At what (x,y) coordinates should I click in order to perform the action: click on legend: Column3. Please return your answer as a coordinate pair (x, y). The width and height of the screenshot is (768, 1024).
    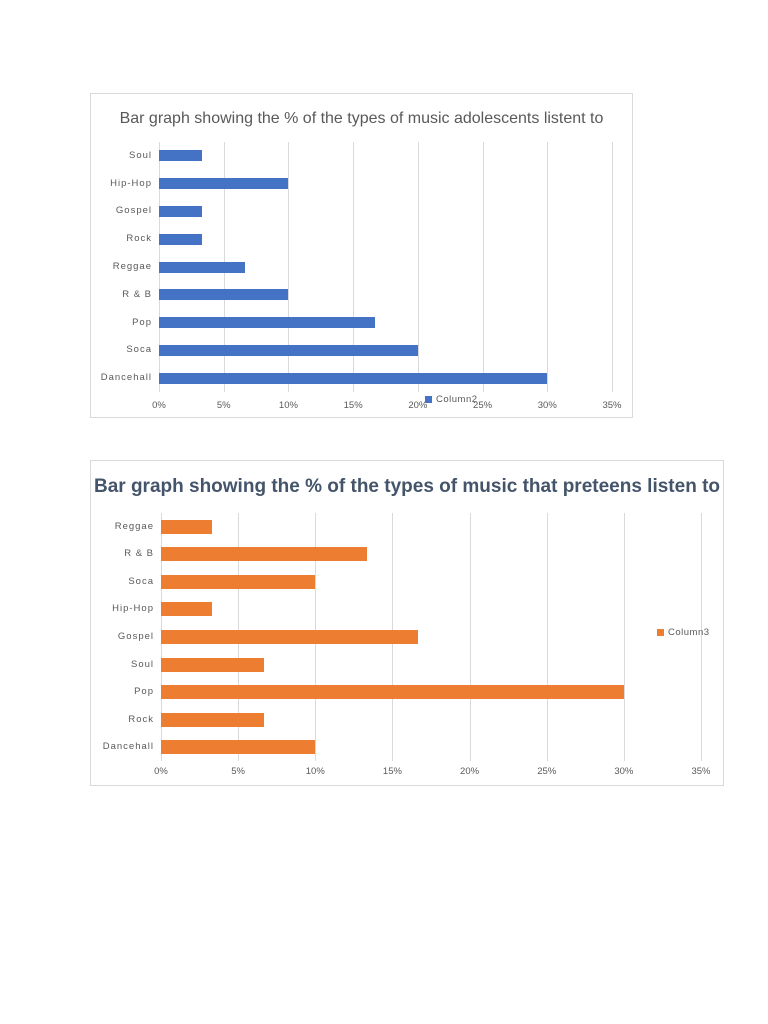
    Looking at the image, I should click on (683, 632).